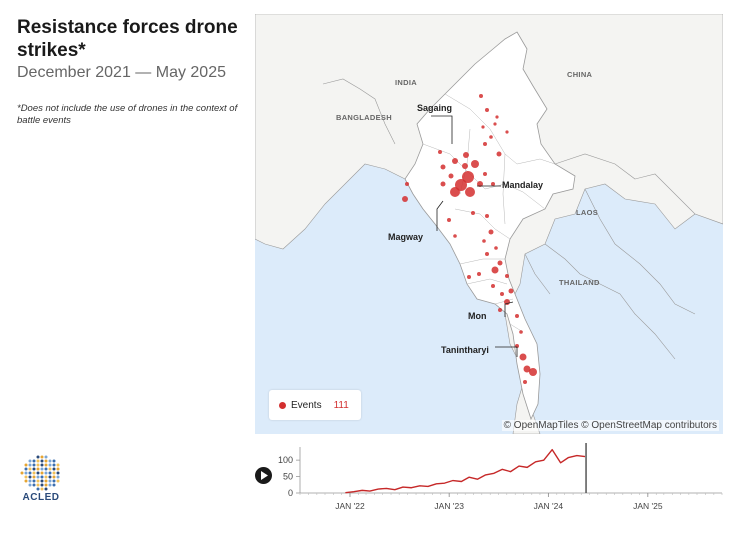 The image size is (730, 533). I want to click on event-dots, so click(469, 239).